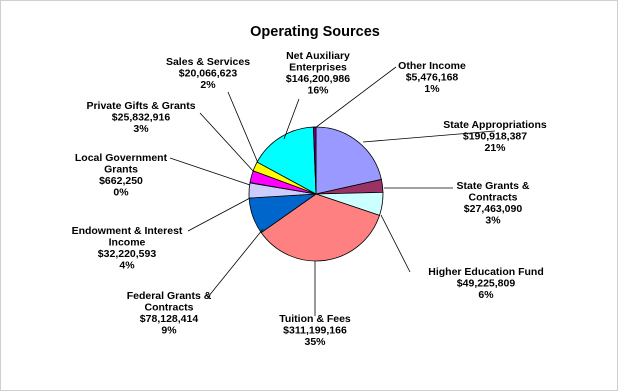 The width and height of the screenshot is (618, 392). What do you see at coordinates (121, 170) in the screenshot?
I see `slice-label-name: Grants` at bounding box center [121, 170].